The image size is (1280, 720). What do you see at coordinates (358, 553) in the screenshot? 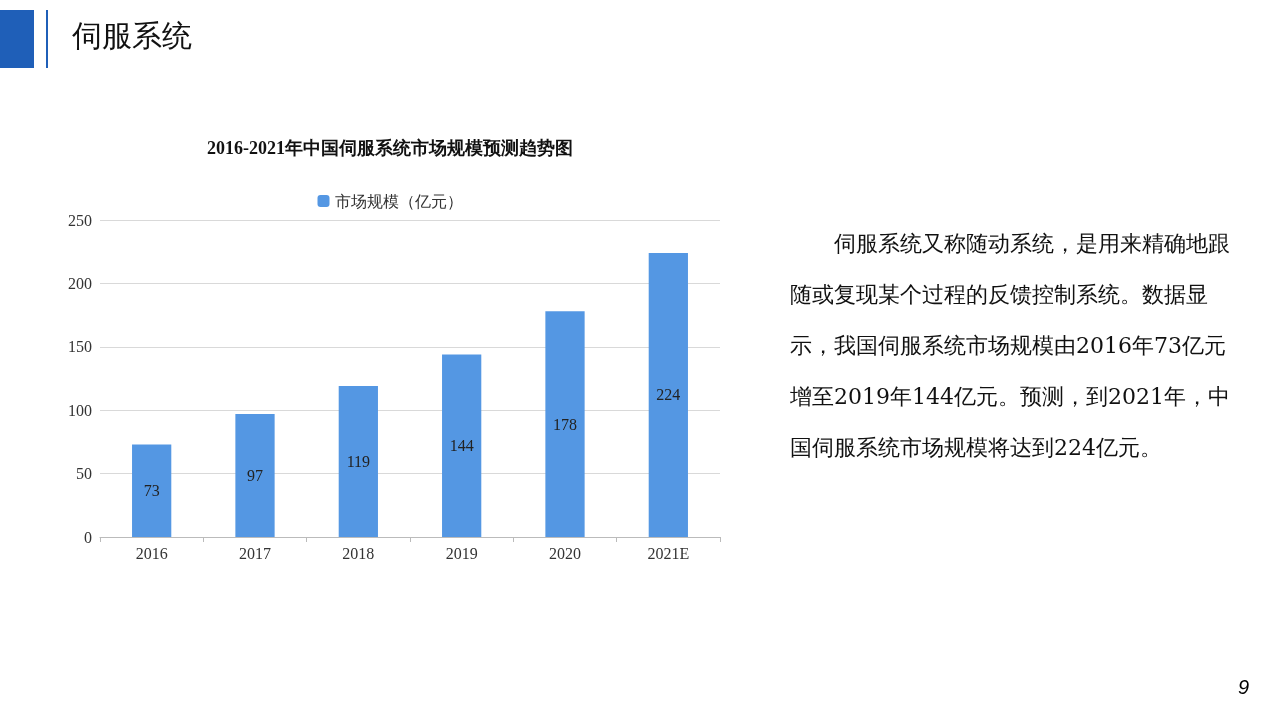
I see `x-tick-label: 2018` at bounding box center [358, 553].